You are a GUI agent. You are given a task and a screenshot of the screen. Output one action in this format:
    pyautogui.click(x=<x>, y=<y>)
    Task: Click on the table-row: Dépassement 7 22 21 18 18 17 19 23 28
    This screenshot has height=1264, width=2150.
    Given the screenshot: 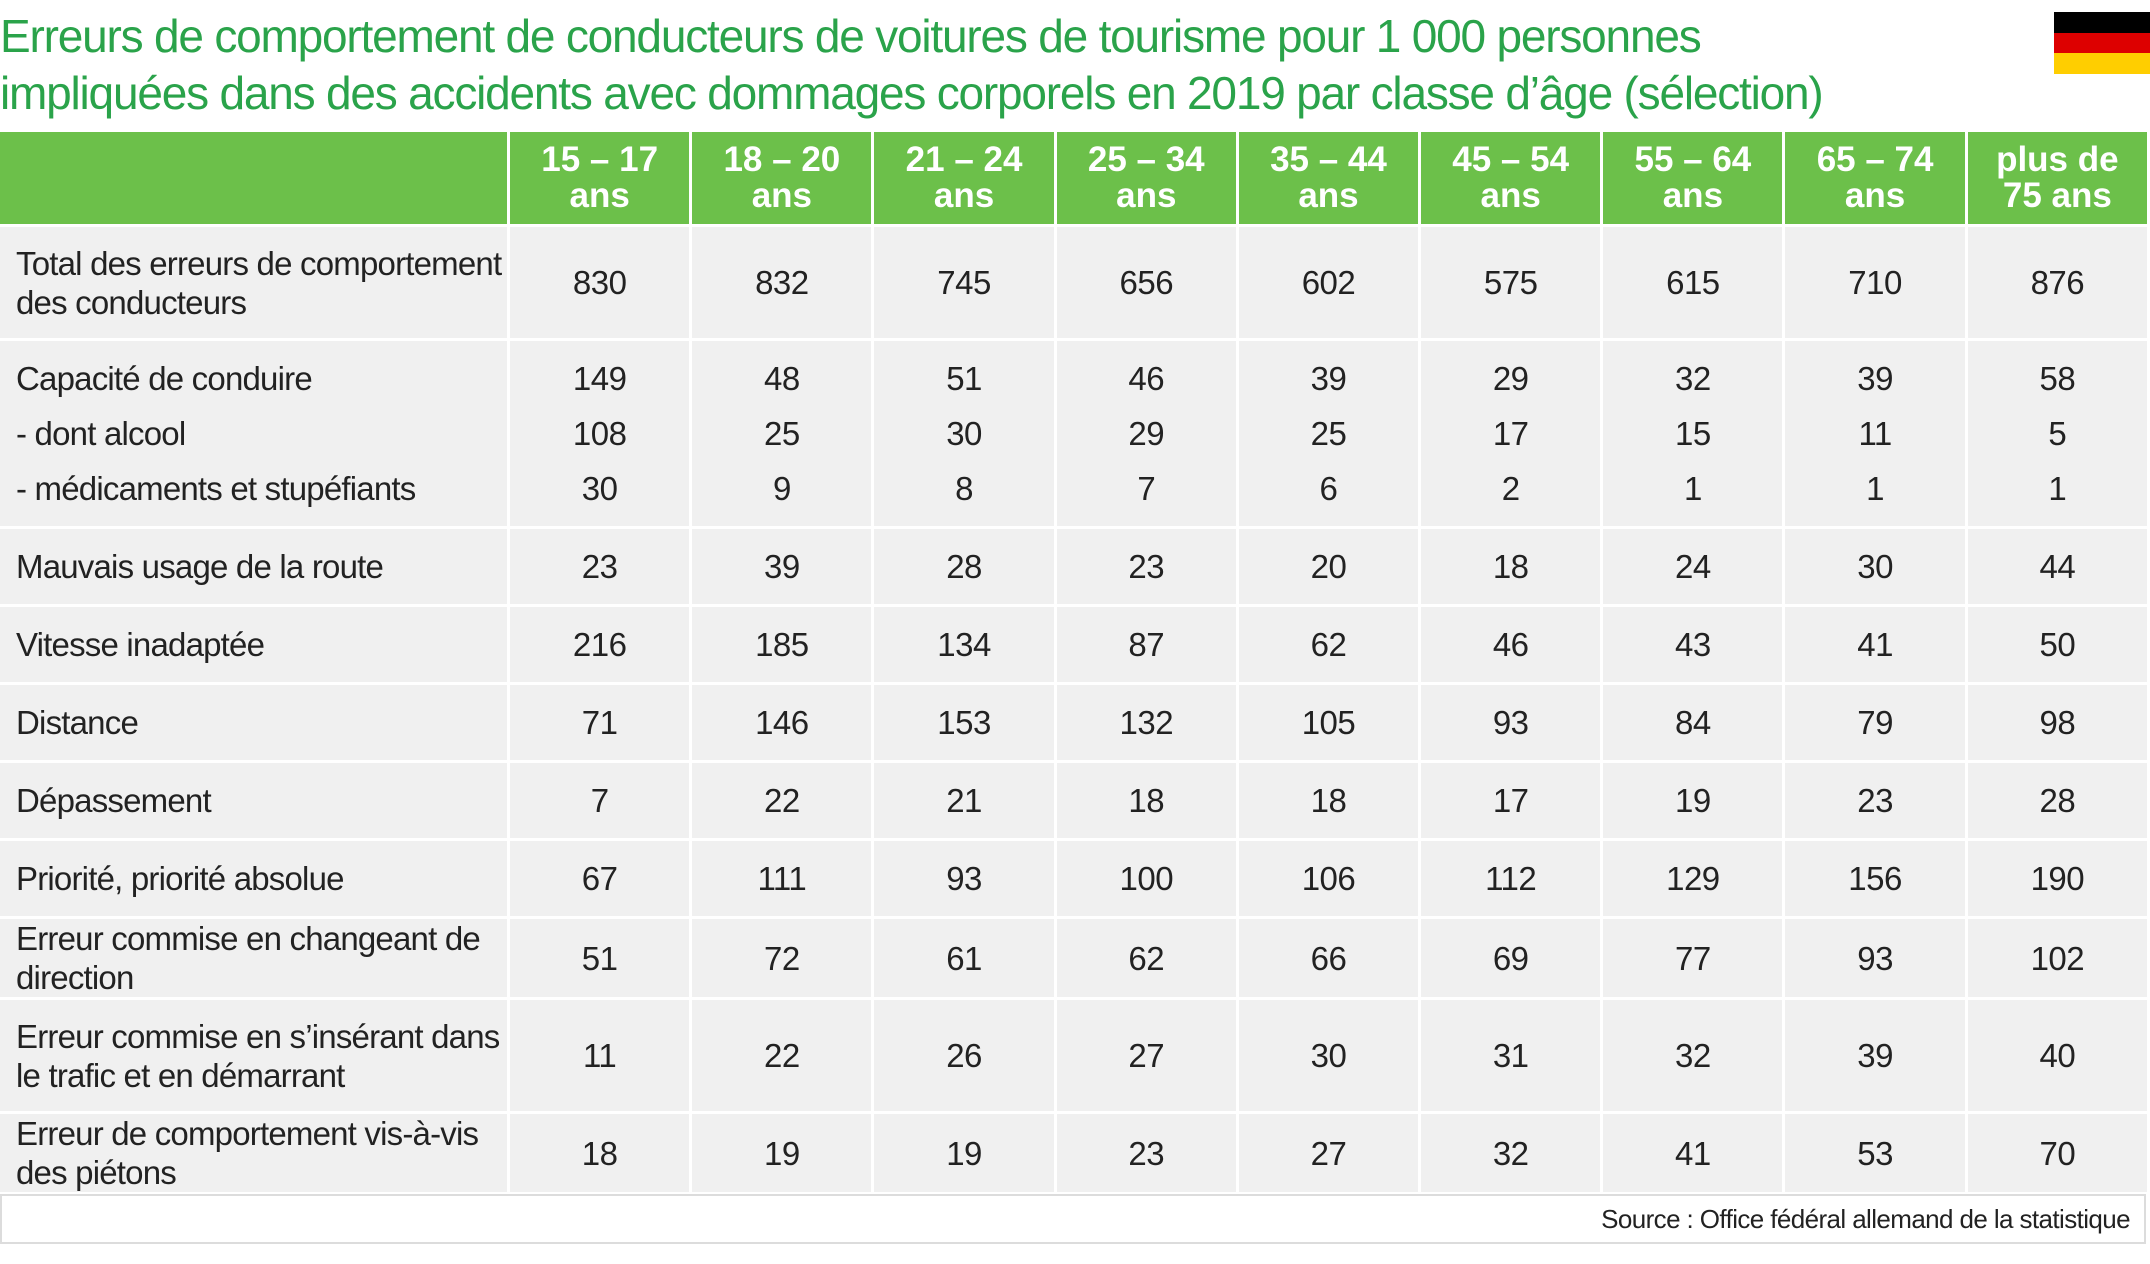 What is the action you would take?
    pyautogui.click(x=1075, y=802)
    